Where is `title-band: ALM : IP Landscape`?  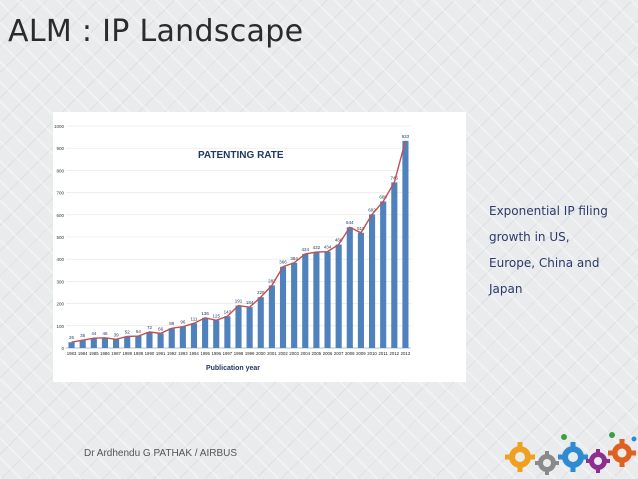
title-band: ALM : IP Landscape is located at coordinates (319, 31).